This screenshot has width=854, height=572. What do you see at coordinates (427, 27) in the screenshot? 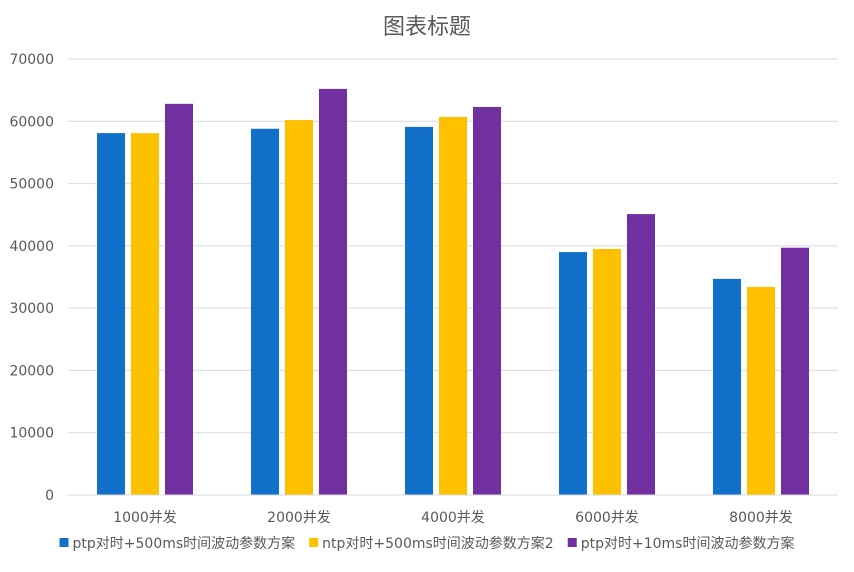
I see `chart-title: 图表标题` at bounding box center [427, 27].